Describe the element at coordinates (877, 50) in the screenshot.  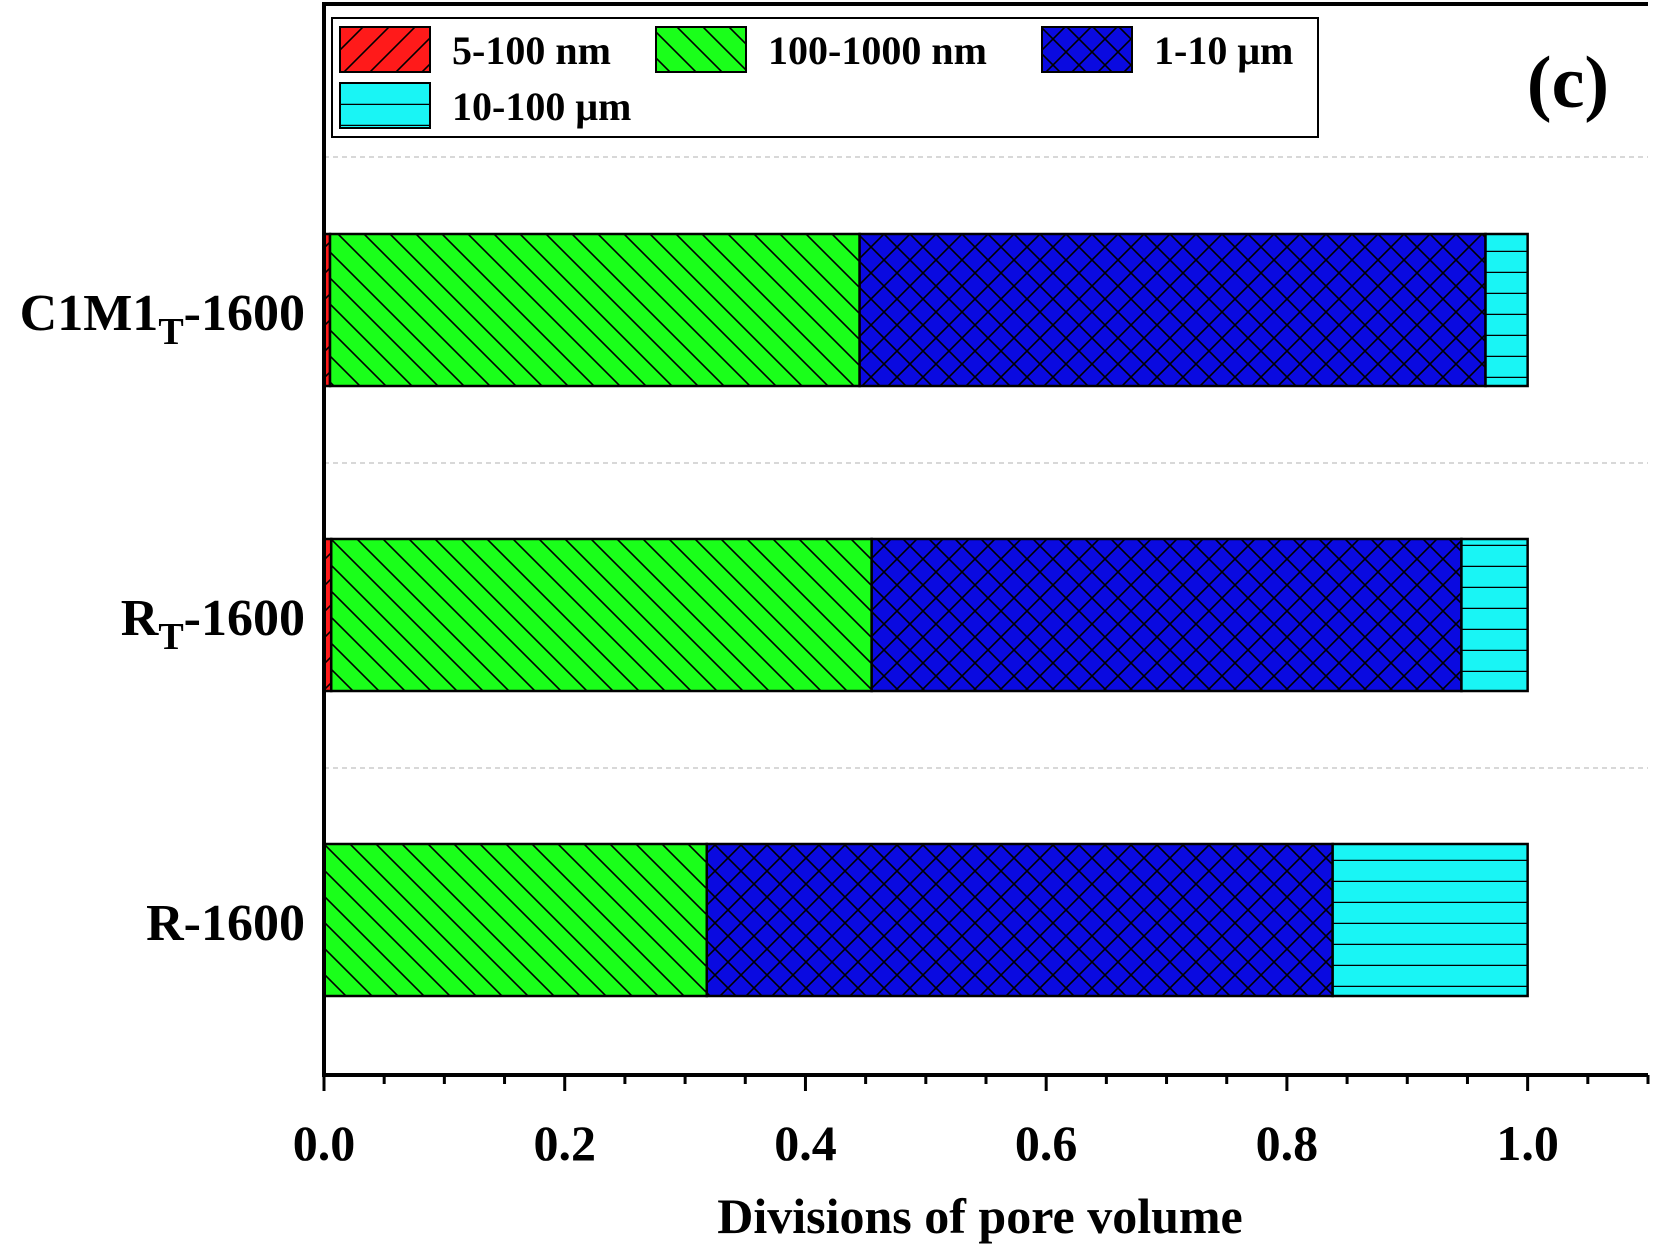
I see `legend-label: 100-1000 nm` at that location.